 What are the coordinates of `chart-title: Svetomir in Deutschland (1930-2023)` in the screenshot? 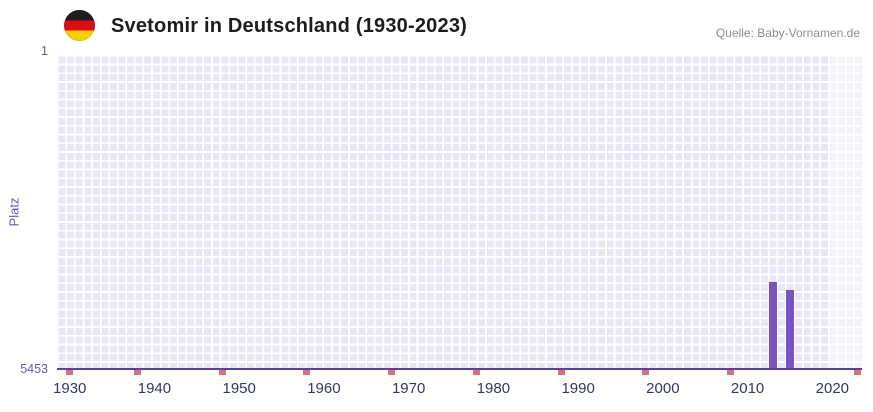 It's located at (289, 26).